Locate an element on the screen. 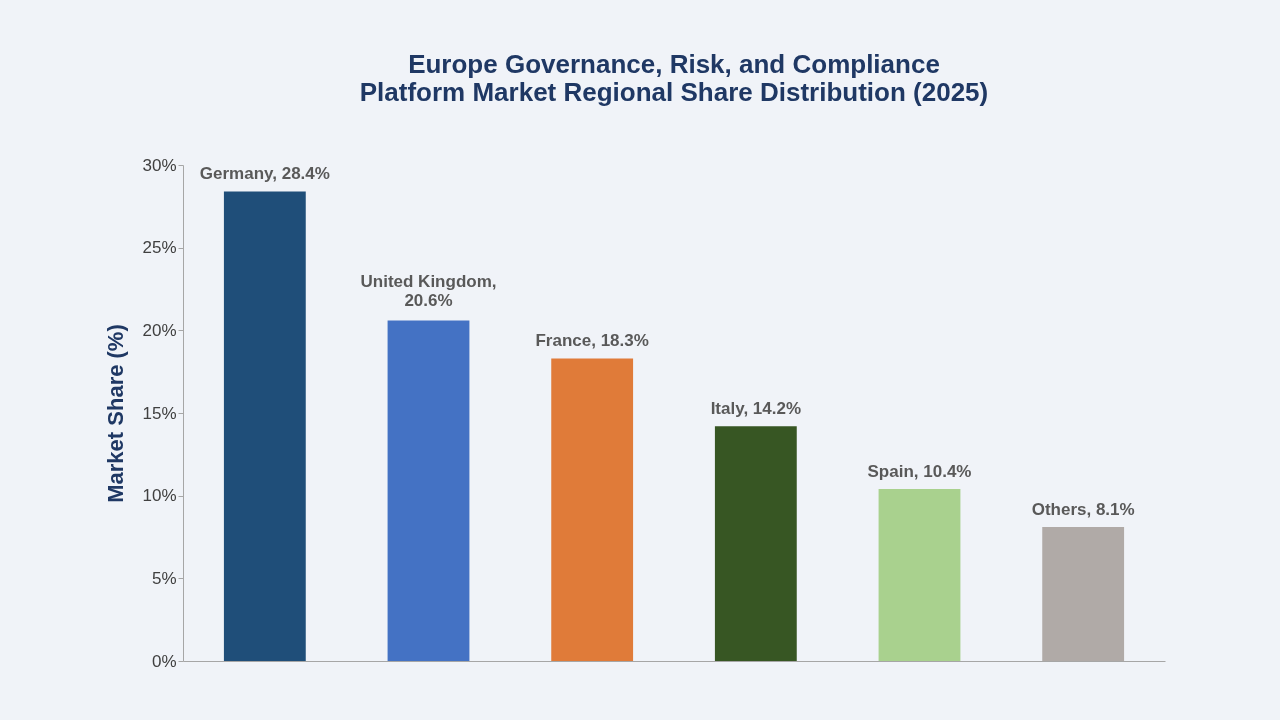 The image size is (1280, 720). y-tick-label: 15% is located at coordinates (159, 413).